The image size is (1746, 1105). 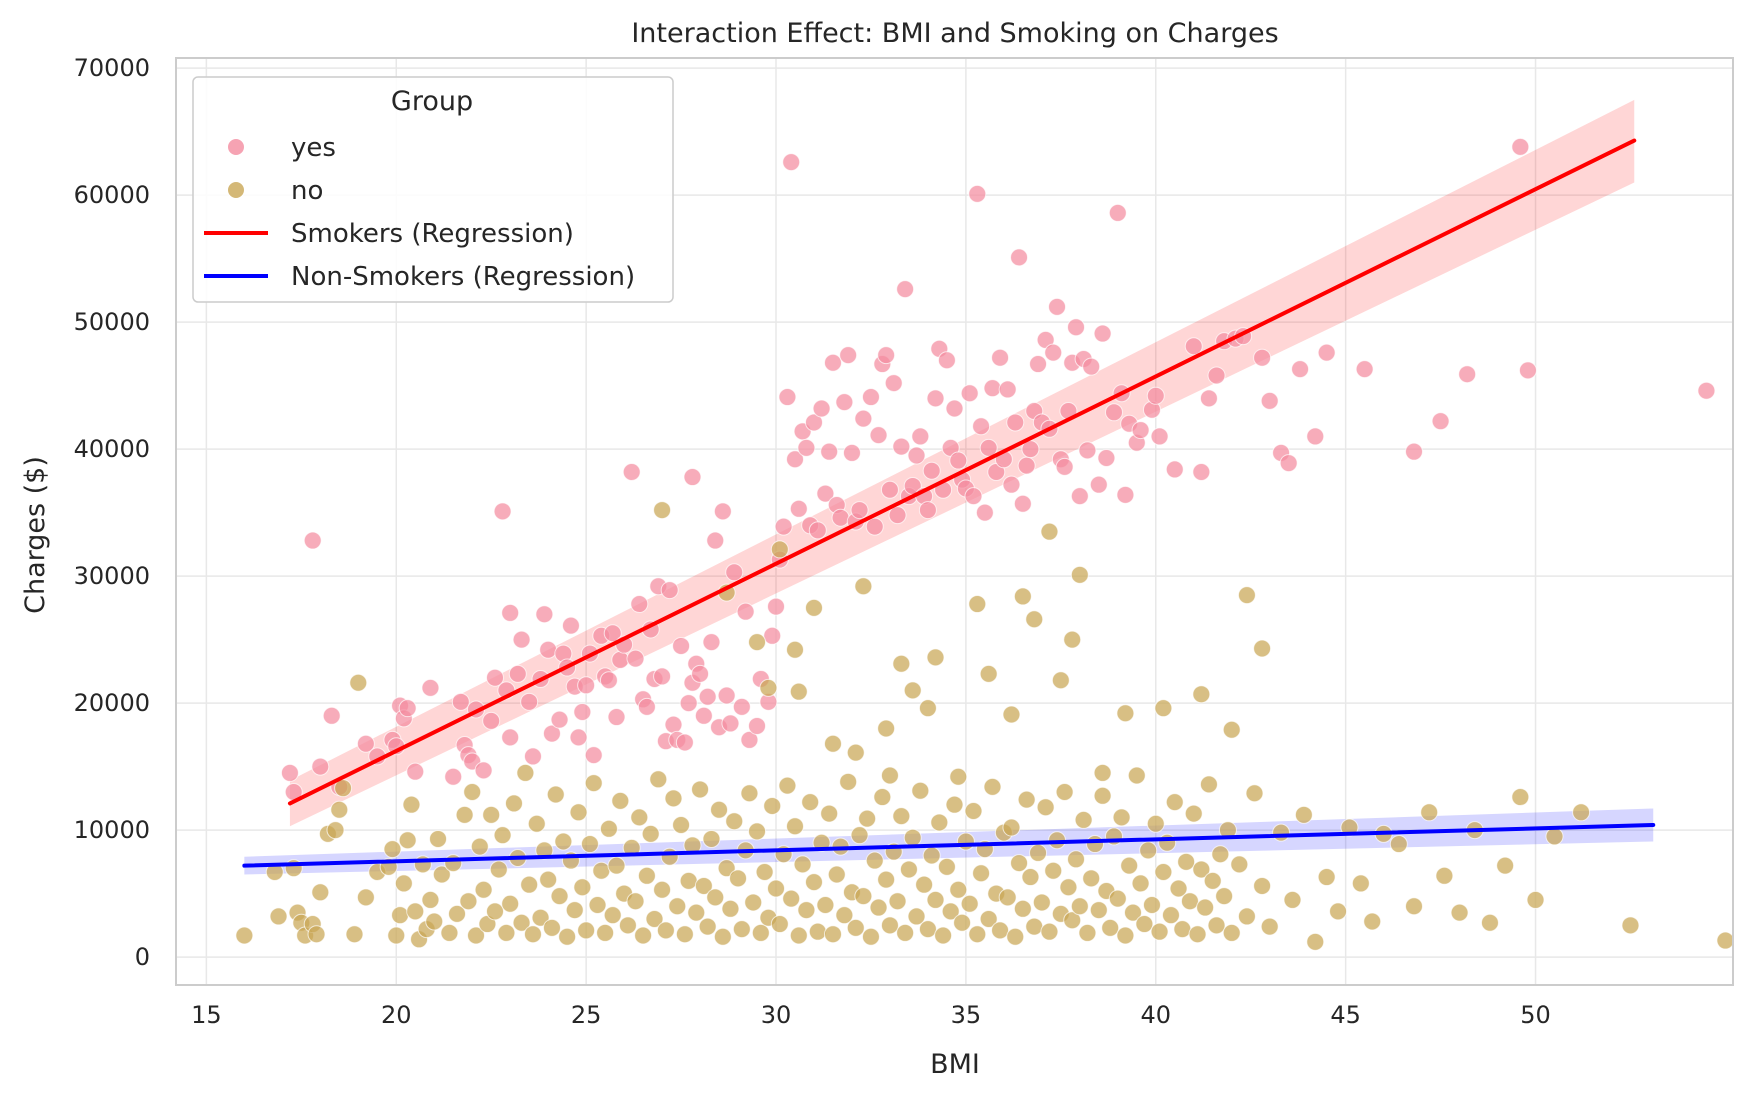 I want to click on legend-marker, so click(x=236, y=147).